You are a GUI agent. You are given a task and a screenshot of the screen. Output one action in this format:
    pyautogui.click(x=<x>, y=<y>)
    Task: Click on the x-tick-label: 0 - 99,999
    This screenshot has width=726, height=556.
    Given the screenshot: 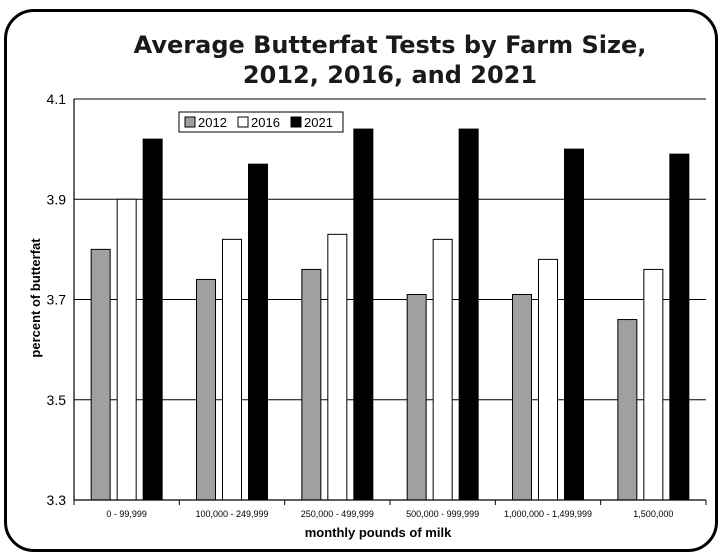 What is the action you would take?
    pyautogui.click(x=126, y=514)
    